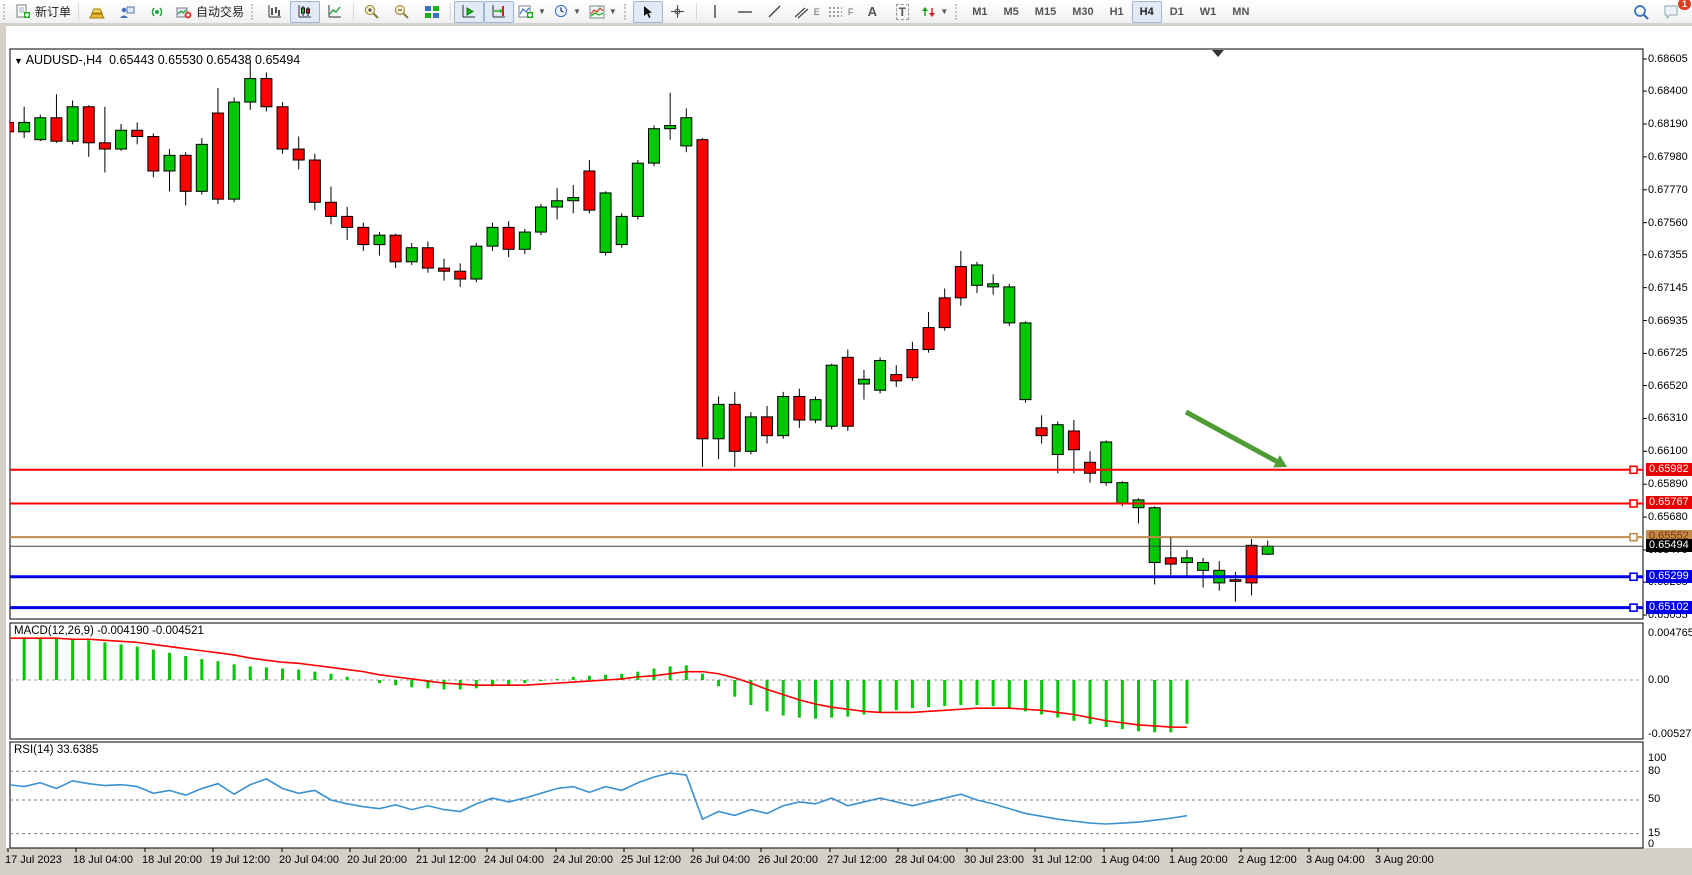 This screenshot has height=875, width=1692. Describe the element at coordinates (651, 860) in the screenshot. I see `time-axis-label: 25 Jul 12:00` at that location.